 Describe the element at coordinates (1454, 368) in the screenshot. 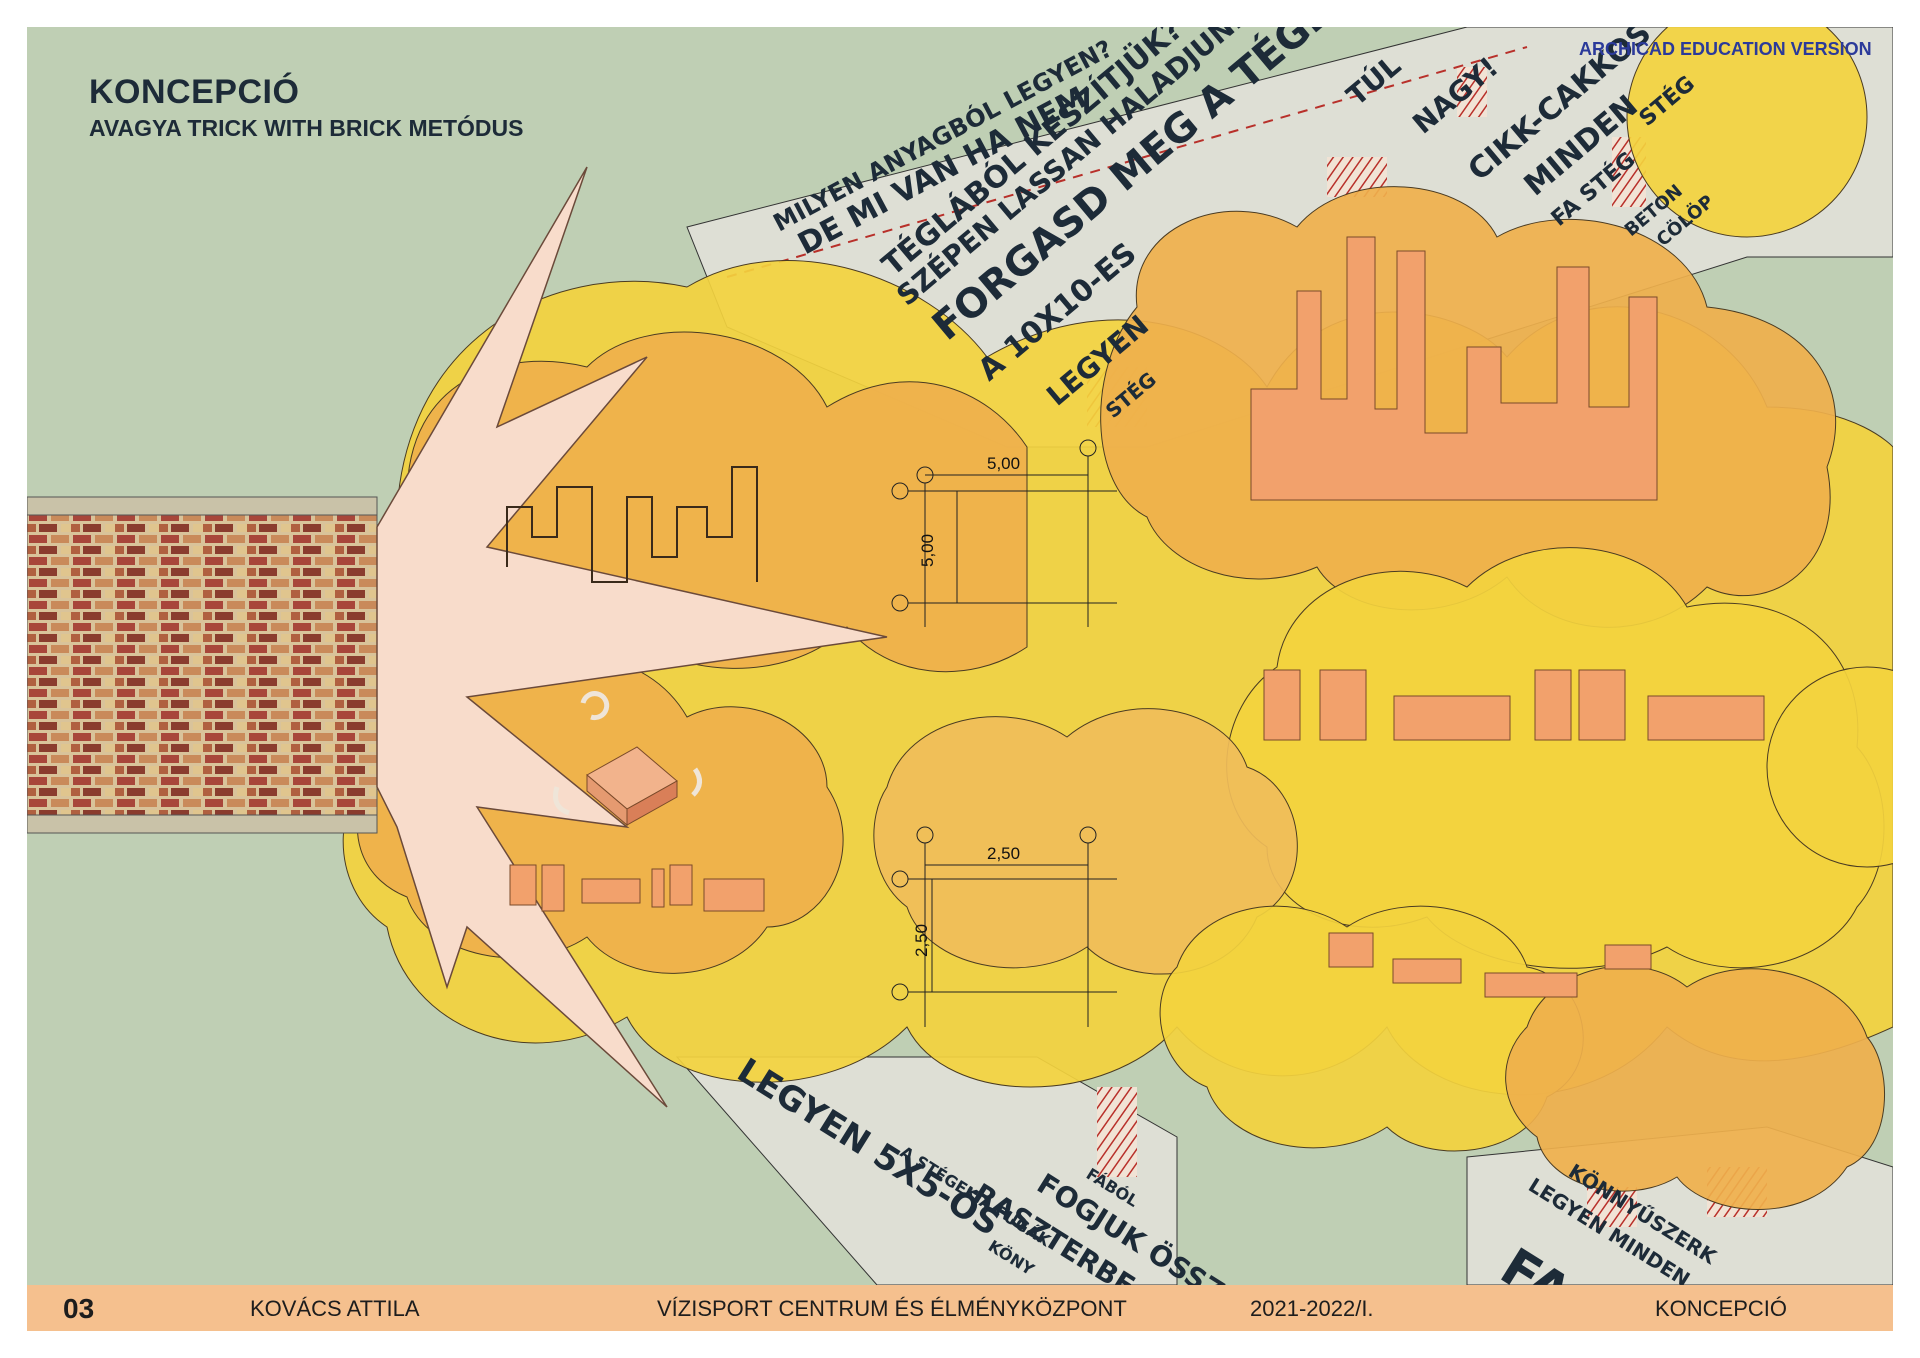

I see `stepped-facade-shape` at that location.